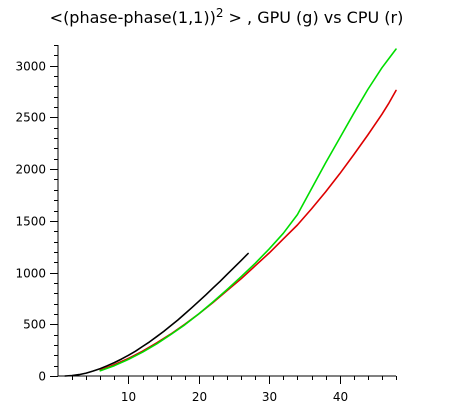  Describe the element at coordinates (42, 377) in the screenshot. I see `y-tick-label: 0` at that location.